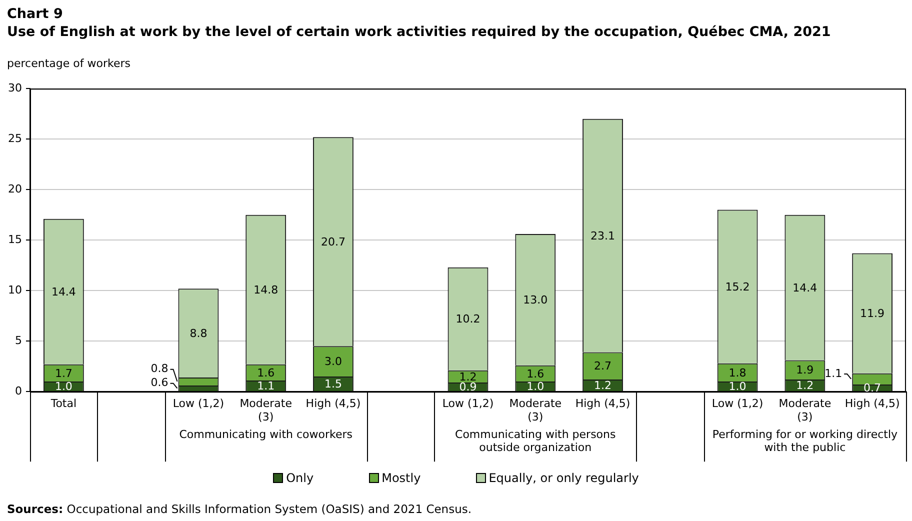 The width and height of the screenshot is (912, 521). What do you see at coordinates (737, 373) in the screenshot?
I see `data-label: 1.8` at bounding box center [737, 373].